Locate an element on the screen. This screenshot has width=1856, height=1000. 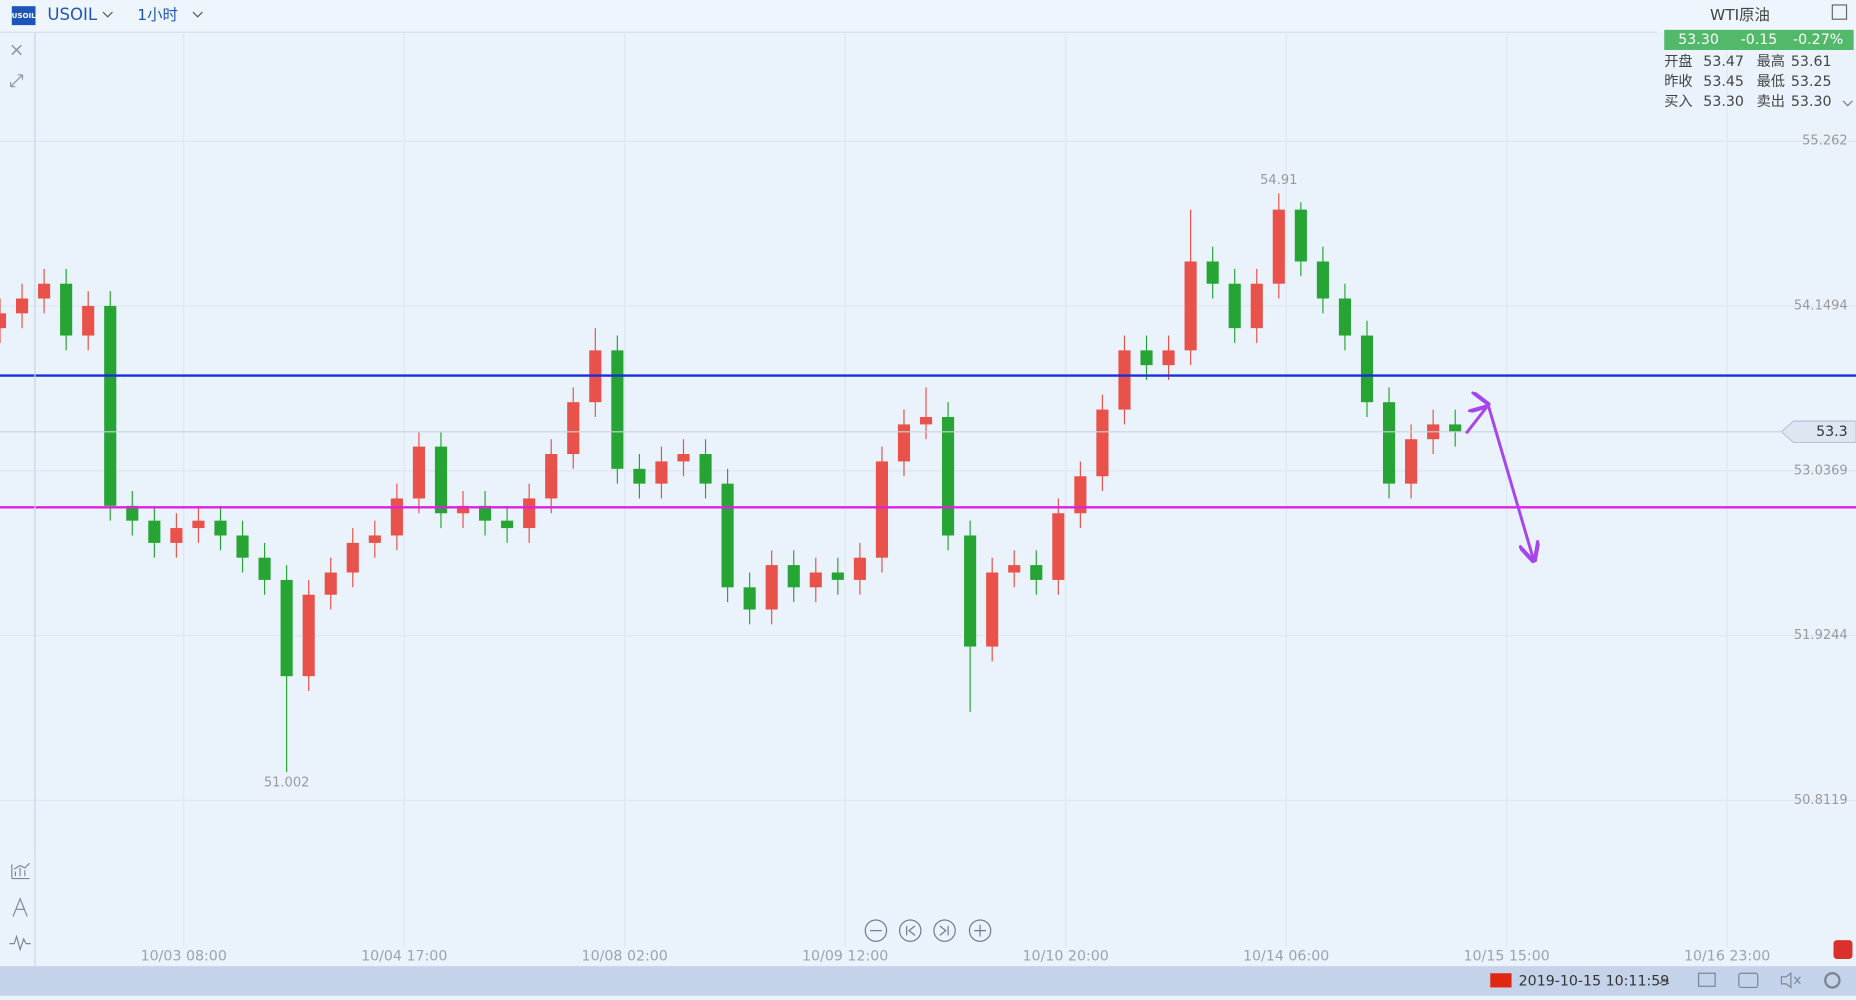
quote-field: 53.30 is located at coordinates (1811, 102).